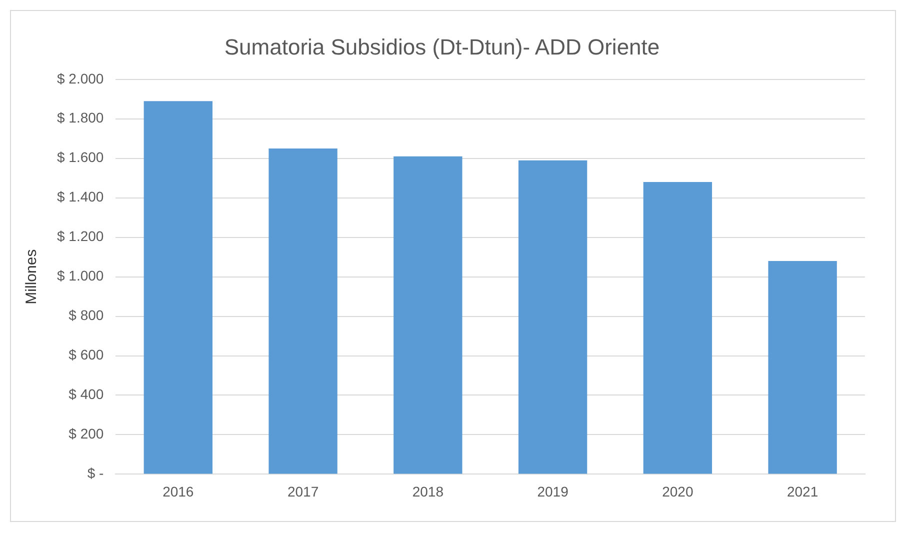  Describe the element at coordinates (802, 491) in the screenshot. I see `x-tick-label: 2021` at that location.